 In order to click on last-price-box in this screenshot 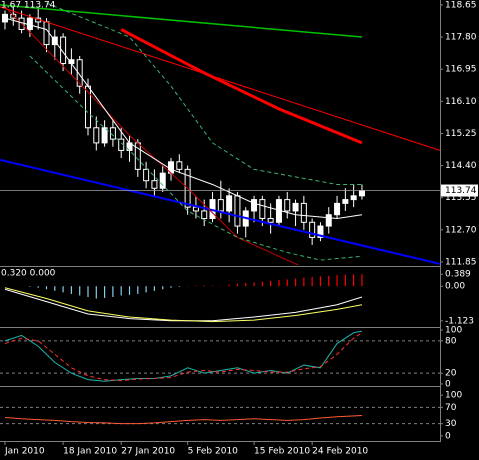, I will do `click(459, 190)`.